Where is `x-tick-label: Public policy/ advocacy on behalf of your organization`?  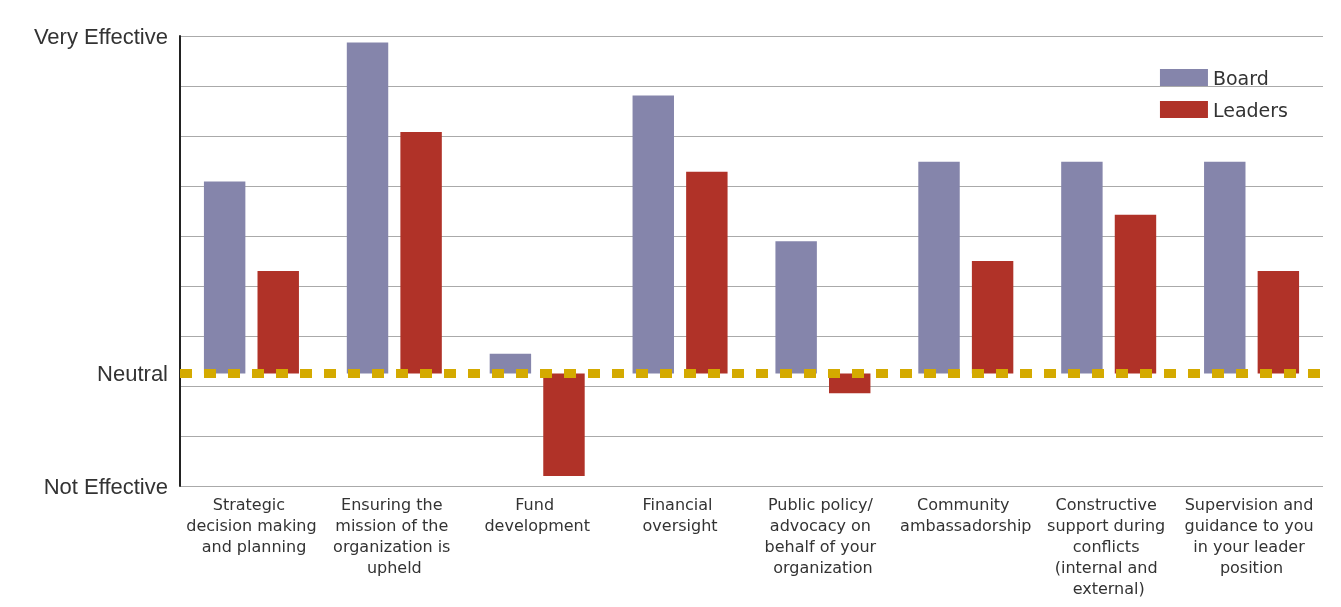 x-tick-label: Public policy/ advocacy on behalf of your organization is located at coordinates (823, 536).